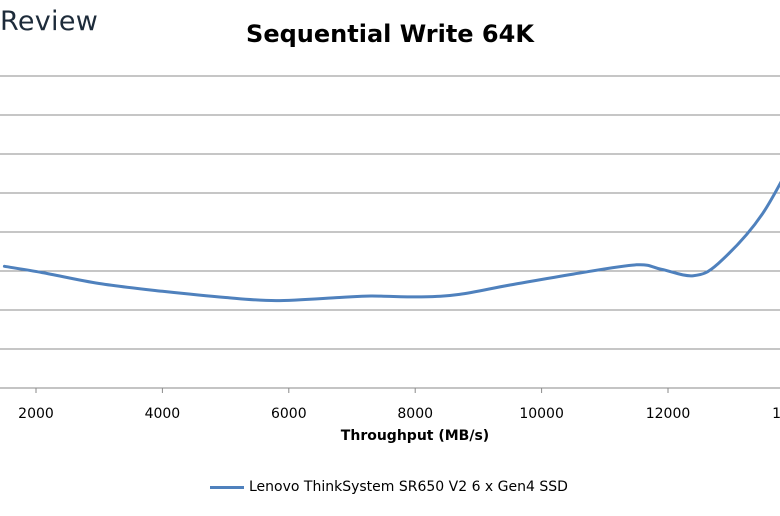  Describe the element at coordinates (408, 487) in the screenshot. I see `legend-label: Lenovo ThinkSystem SR650 V2 6 x Gen4 SSD` at that location.